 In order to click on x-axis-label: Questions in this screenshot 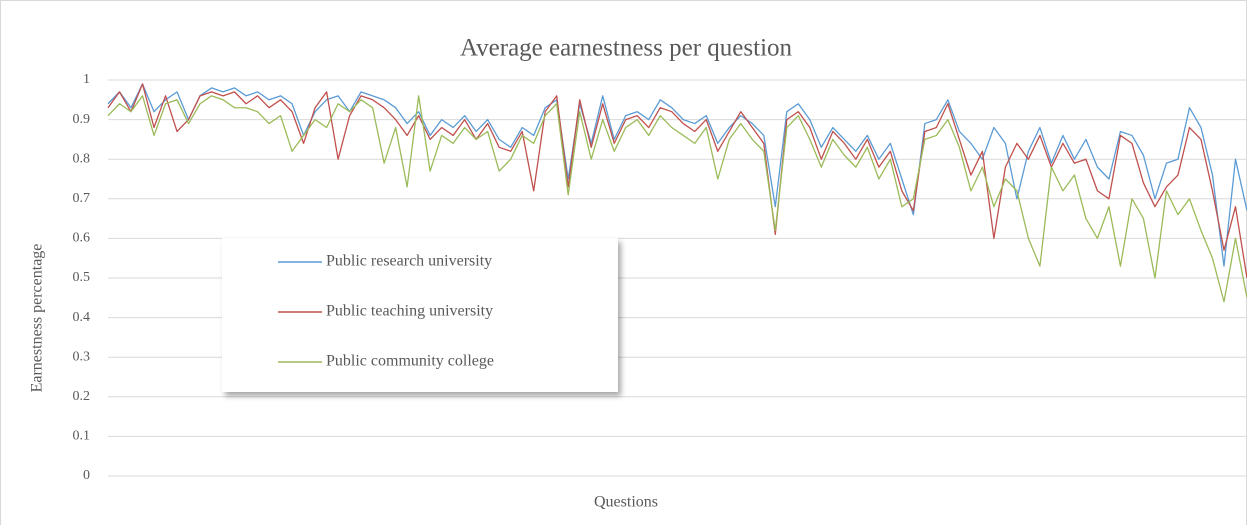, I will do `click(626, 502)`.